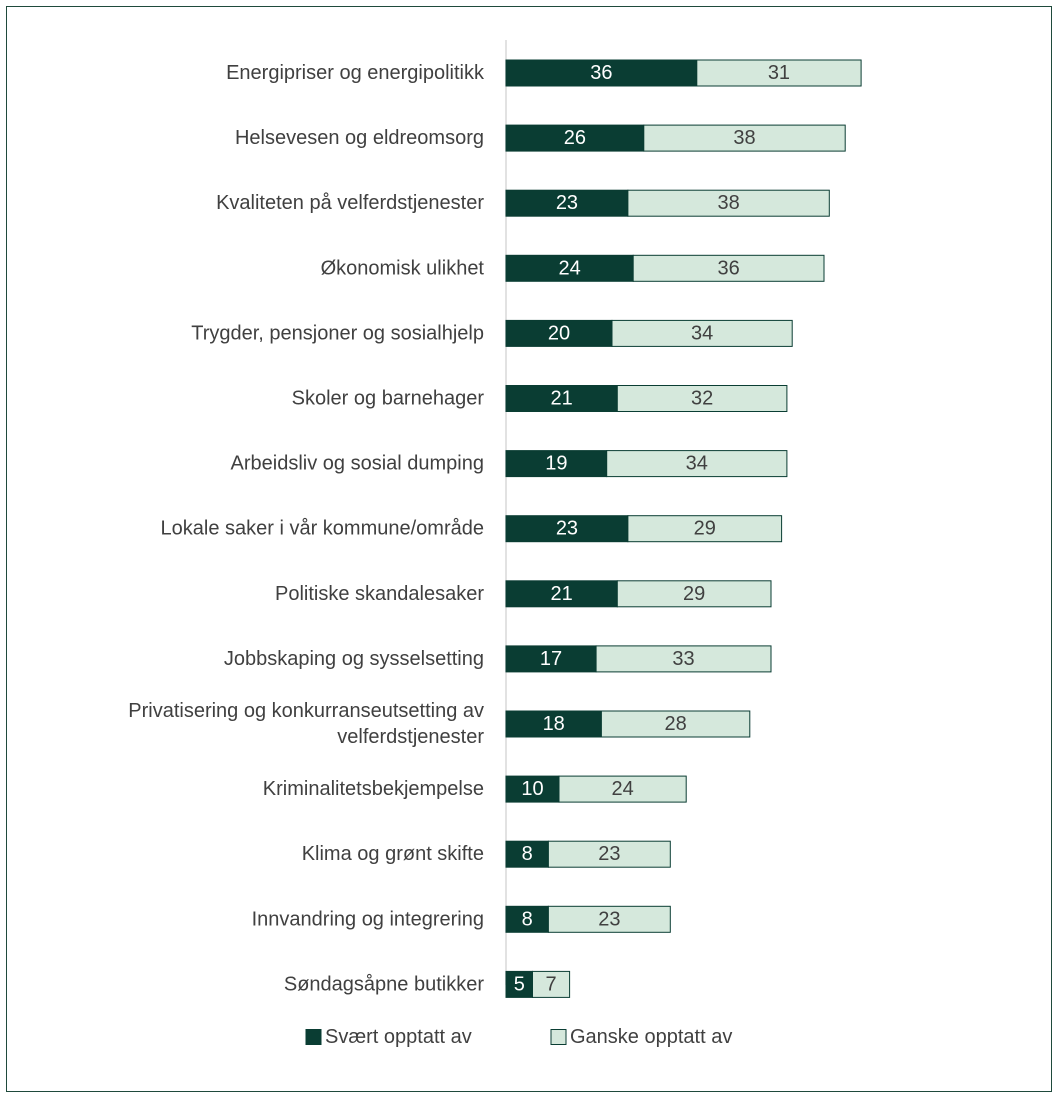 This screenshot has width=1054, height=1095. I want to click on category-label: Innvandring og integrering, so click(368, 919).